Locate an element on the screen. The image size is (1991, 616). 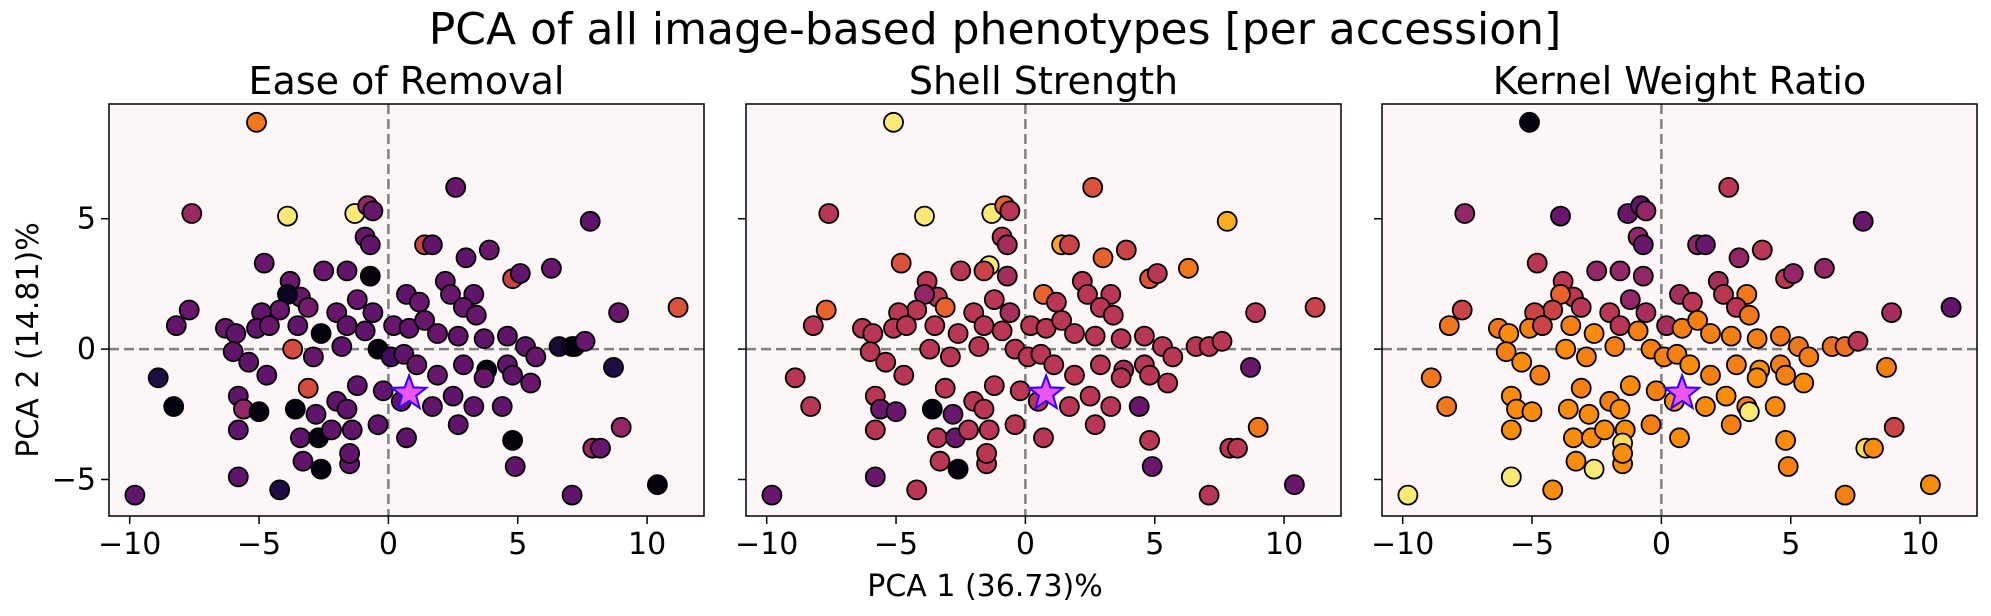
x-tick-label: 10 is located at coordinates (1920, 544).